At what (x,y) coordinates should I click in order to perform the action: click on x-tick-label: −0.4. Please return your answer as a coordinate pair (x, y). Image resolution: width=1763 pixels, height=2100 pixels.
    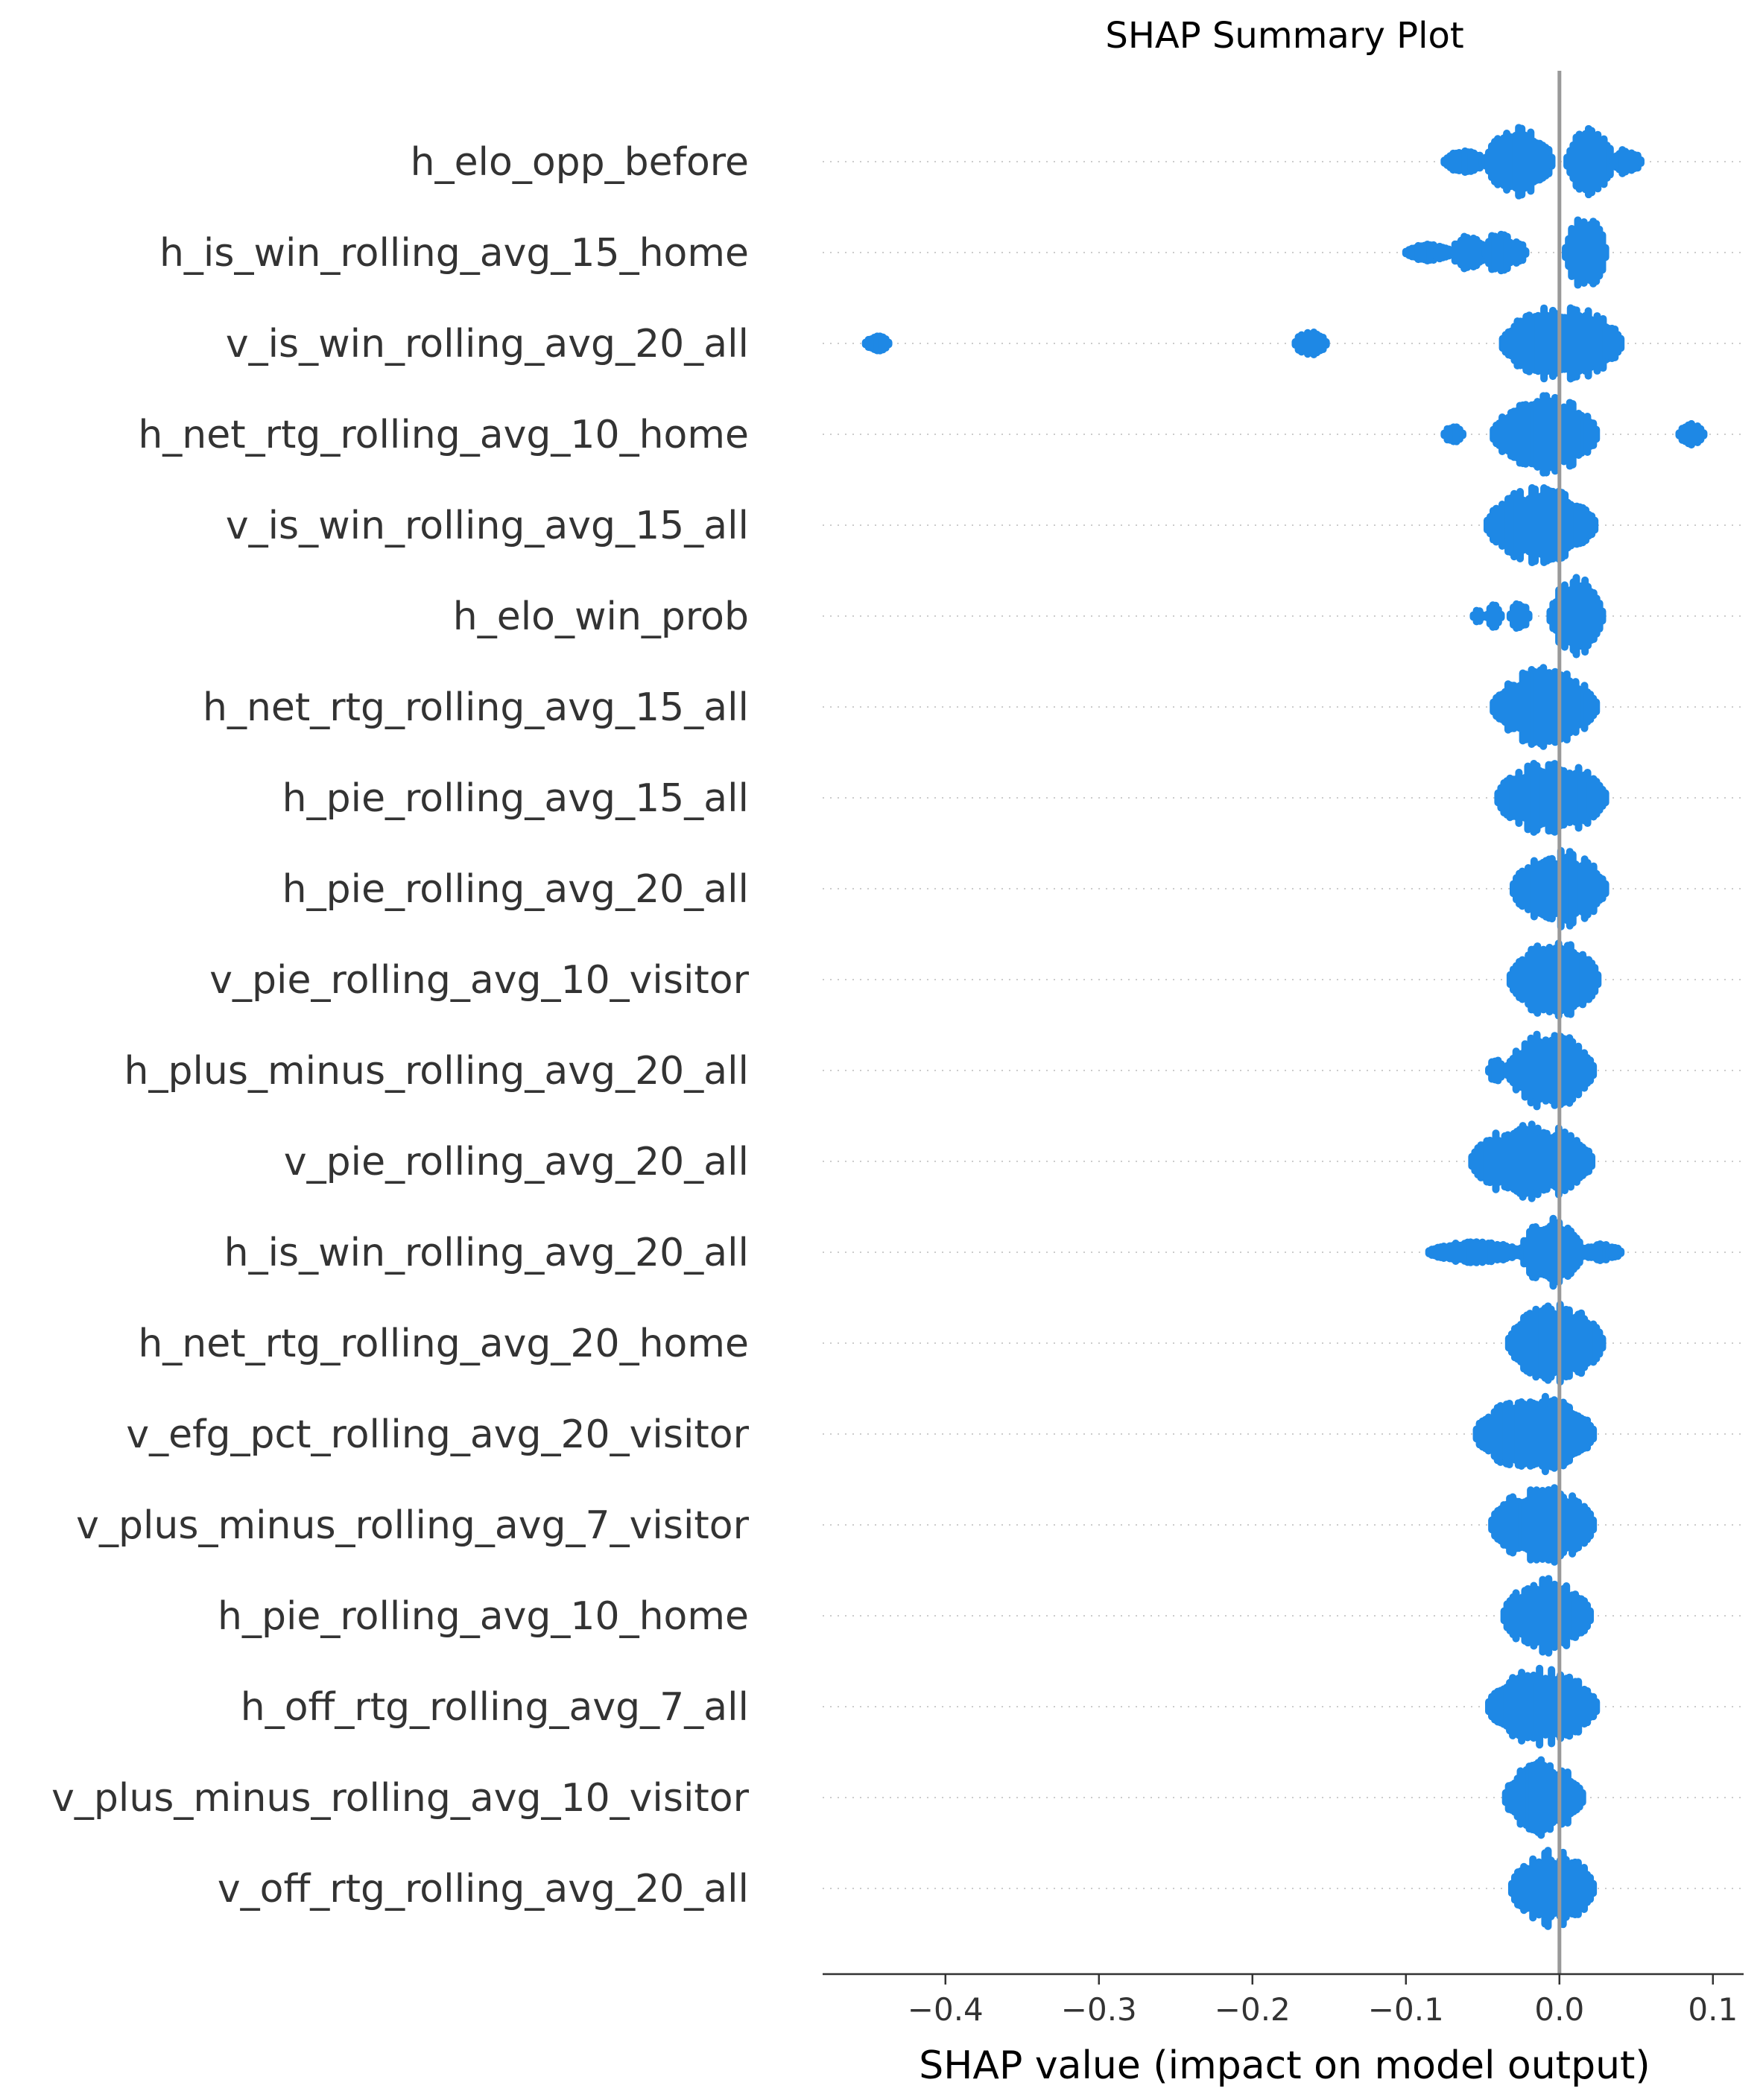
    Looking at the image, I should click on (946, 2009).